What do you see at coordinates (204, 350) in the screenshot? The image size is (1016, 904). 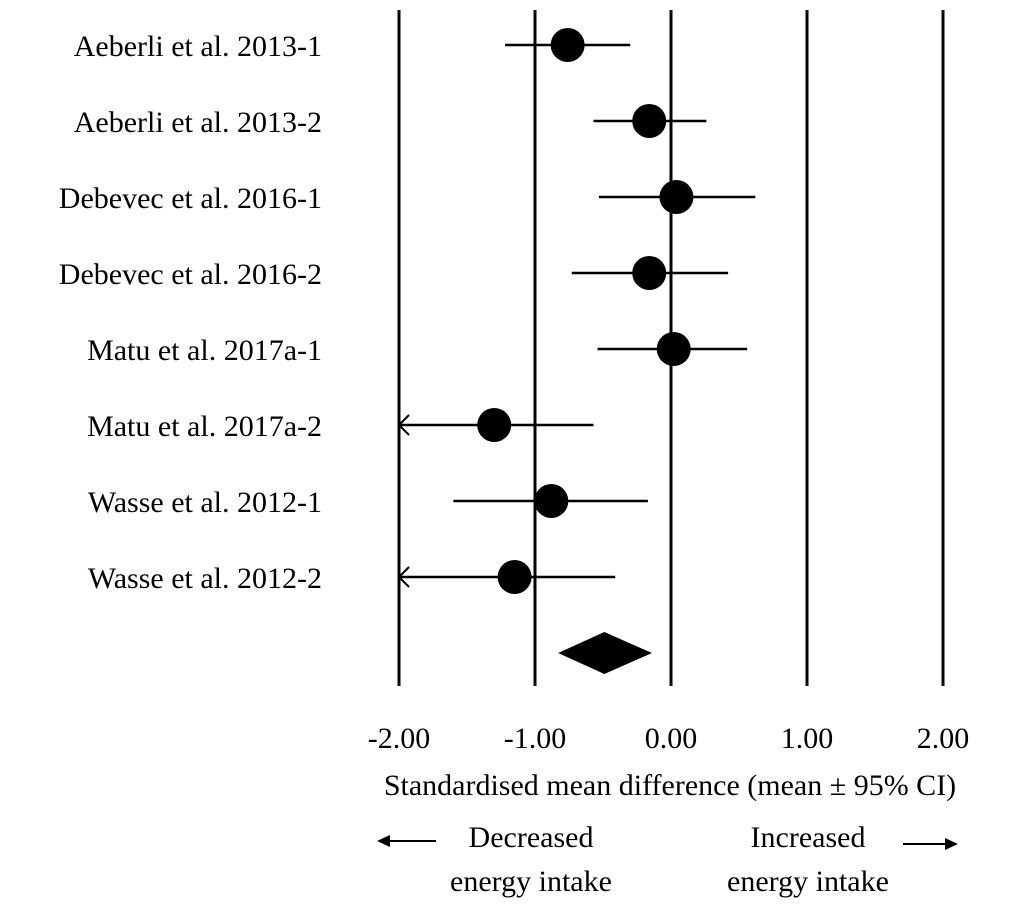 I see `study-label: Matu et al. 2017a-1` at bounding box center [204, 350].